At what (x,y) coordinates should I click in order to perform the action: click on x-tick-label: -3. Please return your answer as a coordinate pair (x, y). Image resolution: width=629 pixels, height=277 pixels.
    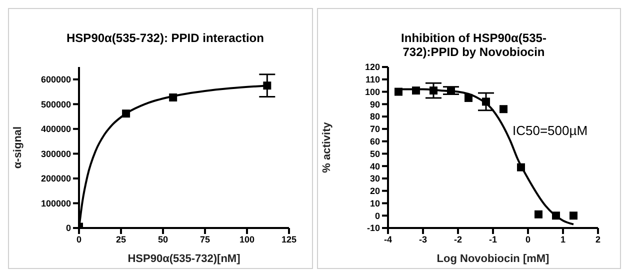
    Looking at the image, I should click on (422, 239).